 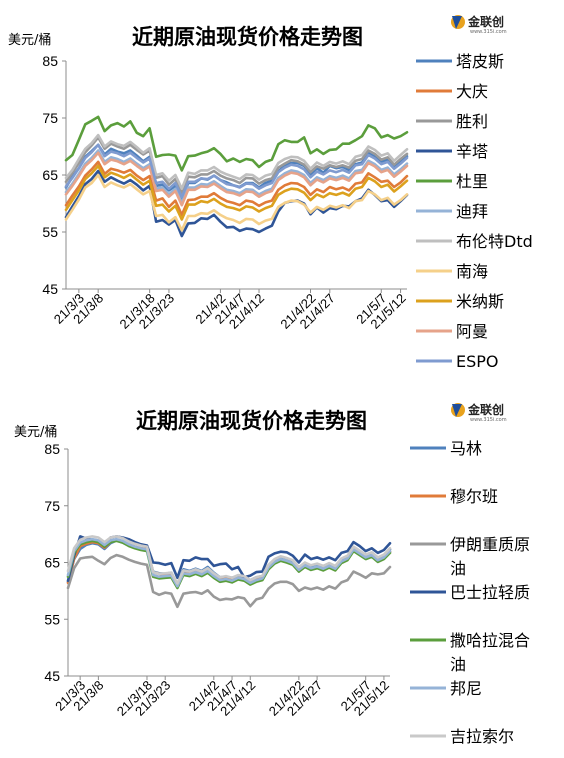 What do you see at coordinates (466, 688) in the screenshot?
I see `legend-label: 邦尼` at bounding box center [466, 688].